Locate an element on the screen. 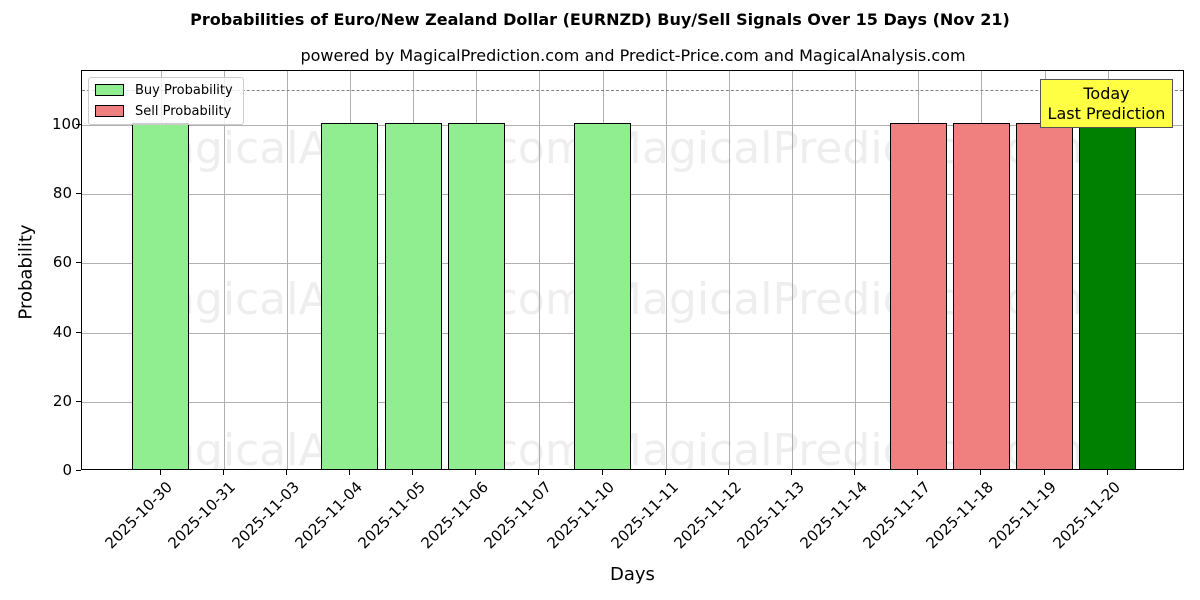 The height and width of the screenshot is (600, 1200). y-tick-label: 100 is located at coordinates (66, 124).